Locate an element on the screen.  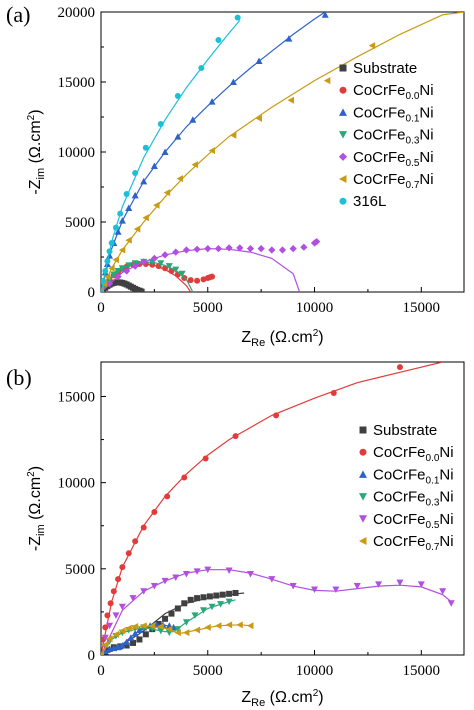
y-axis-label-sub: im is located at coordinates (41, 174).